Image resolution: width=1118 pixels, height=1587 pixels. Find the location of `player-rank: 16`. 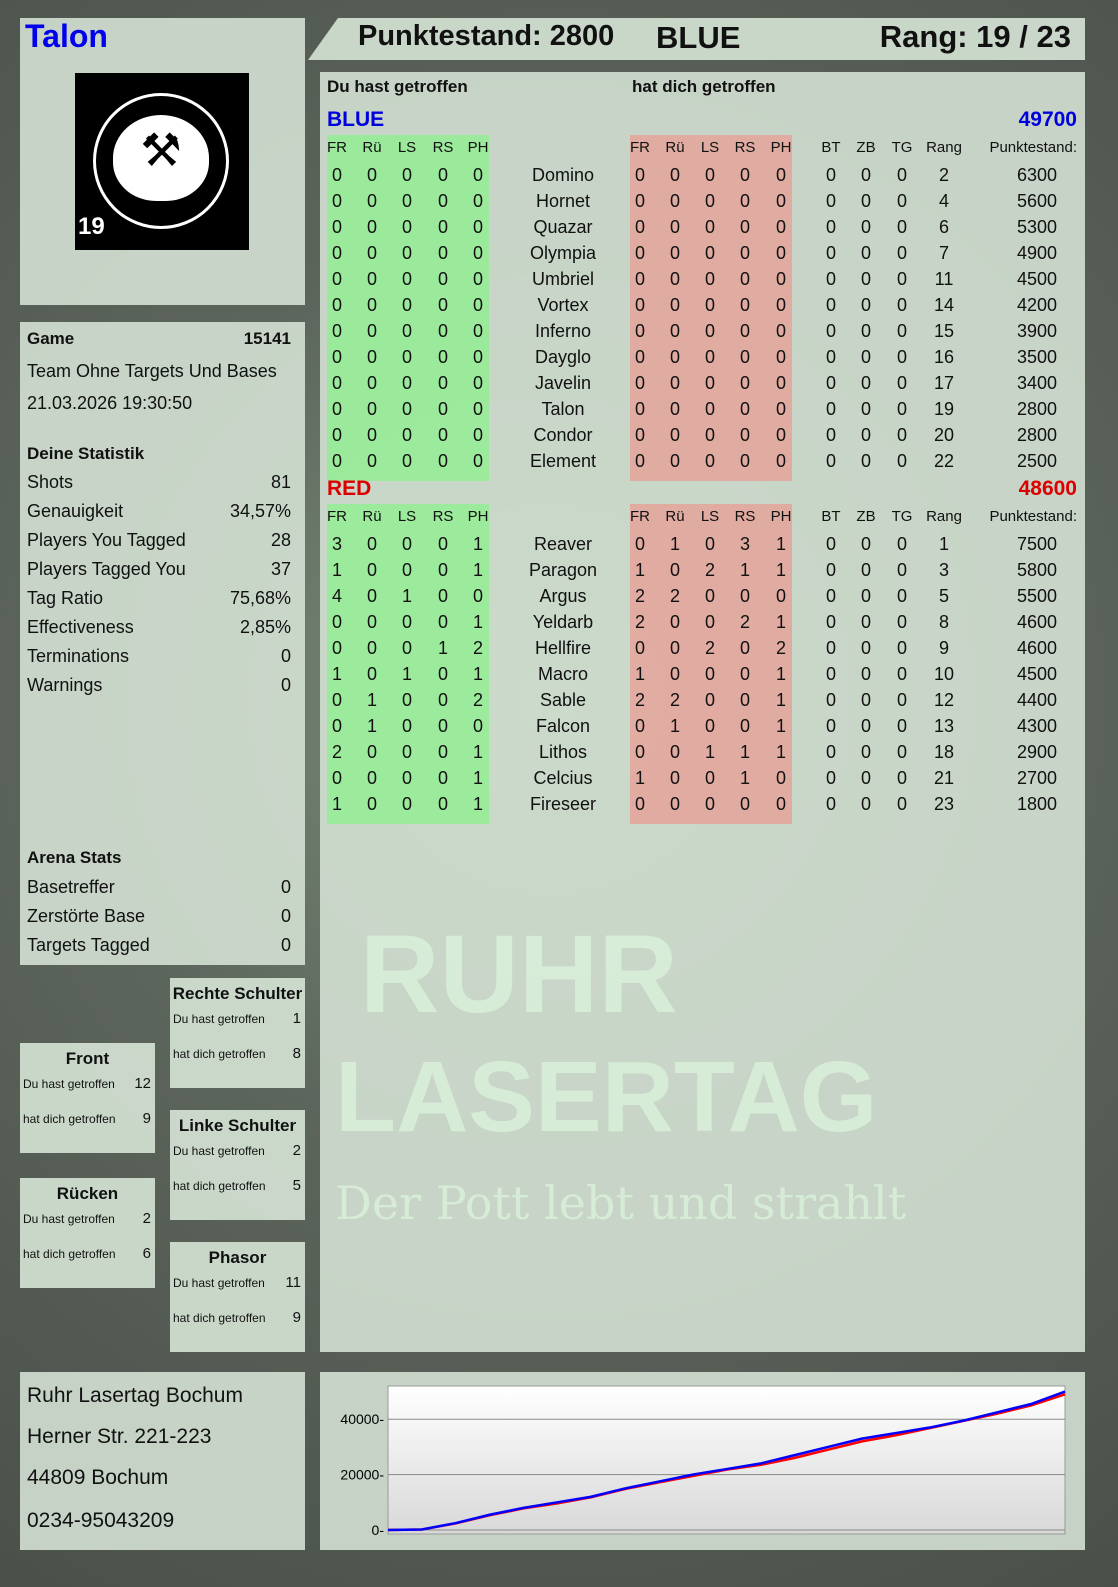

player-rank: 16 is located at coordinates (944, 357).